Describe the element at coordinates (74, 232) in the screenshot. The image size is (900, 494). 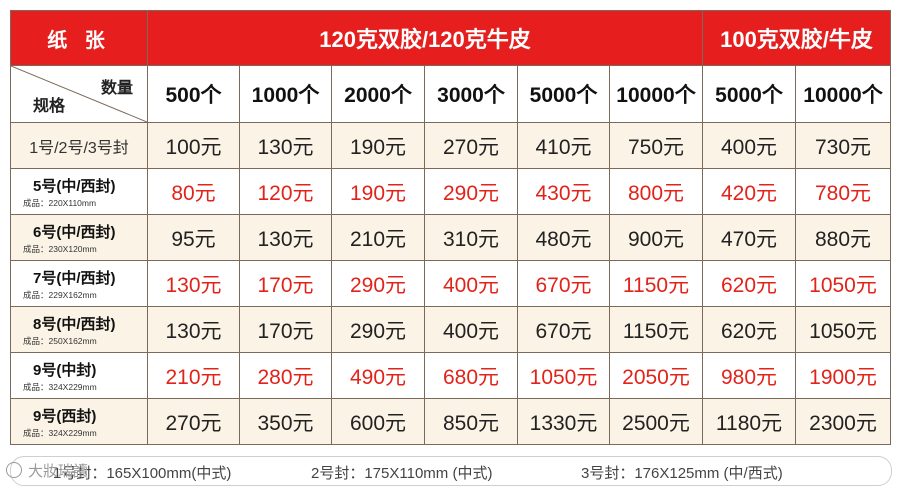
I see `spec-name: 6号(中/西封)` at that location.